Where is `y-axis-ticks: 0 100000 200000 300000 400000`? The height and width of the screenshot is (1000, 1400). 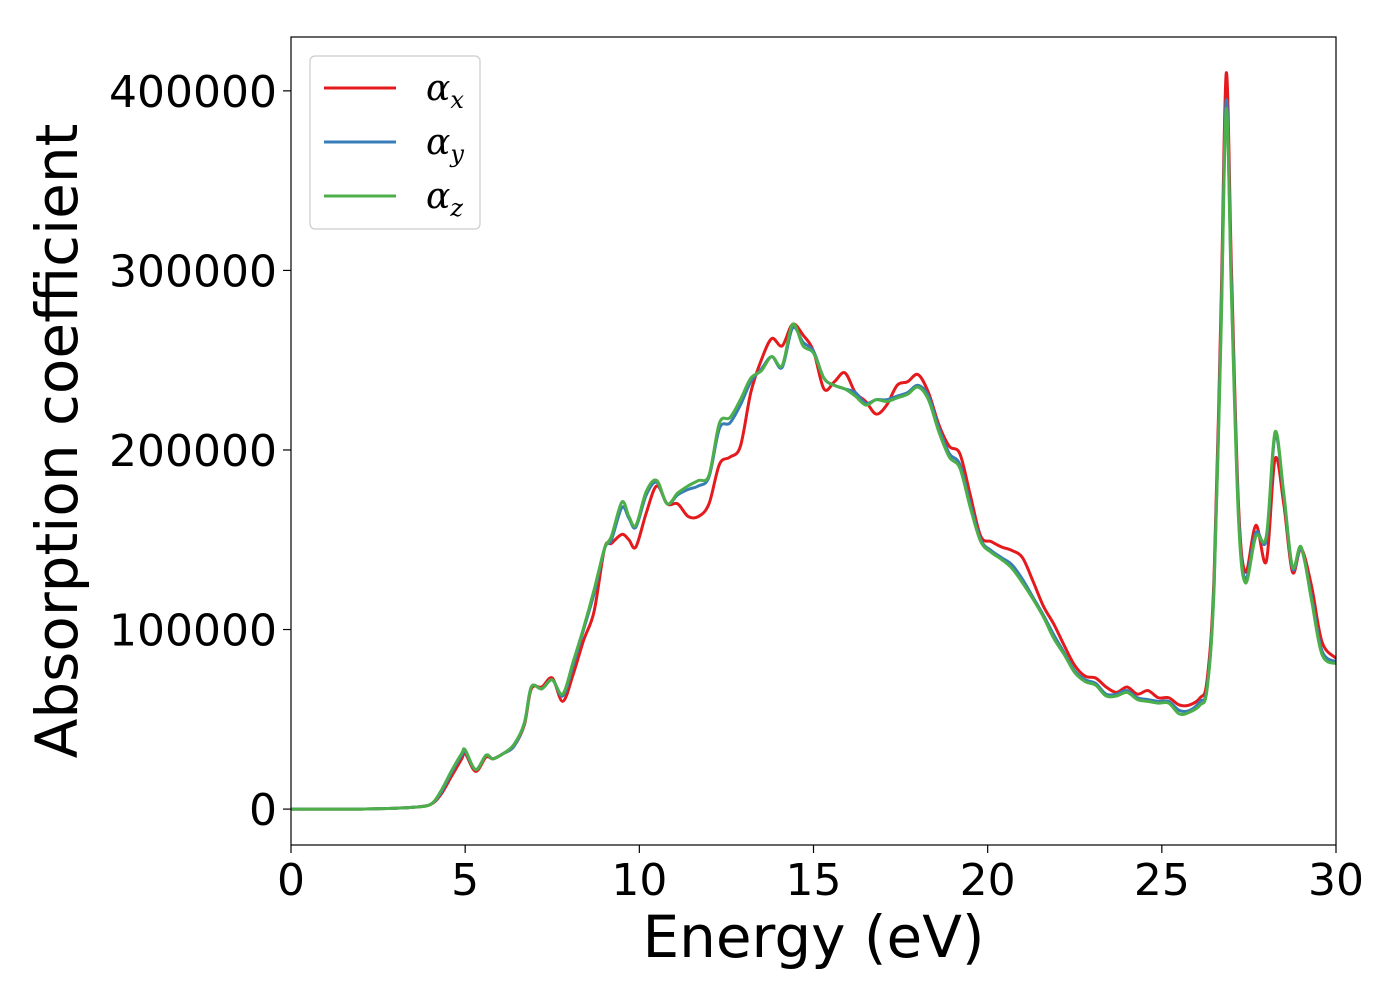
y-axis-ticks: 0 100000 200000 300000 400000 is located at coordinates (200, 451).